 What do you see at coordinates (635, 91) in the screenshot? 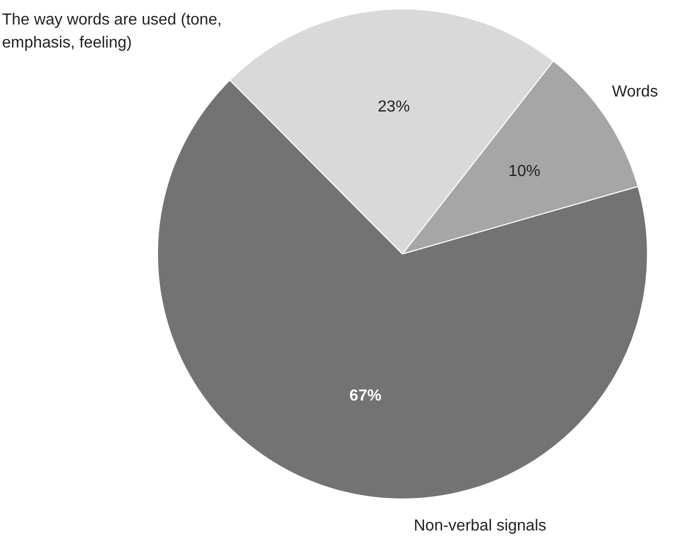
I see `slice-label: Words` at bounding box center [635, 91].